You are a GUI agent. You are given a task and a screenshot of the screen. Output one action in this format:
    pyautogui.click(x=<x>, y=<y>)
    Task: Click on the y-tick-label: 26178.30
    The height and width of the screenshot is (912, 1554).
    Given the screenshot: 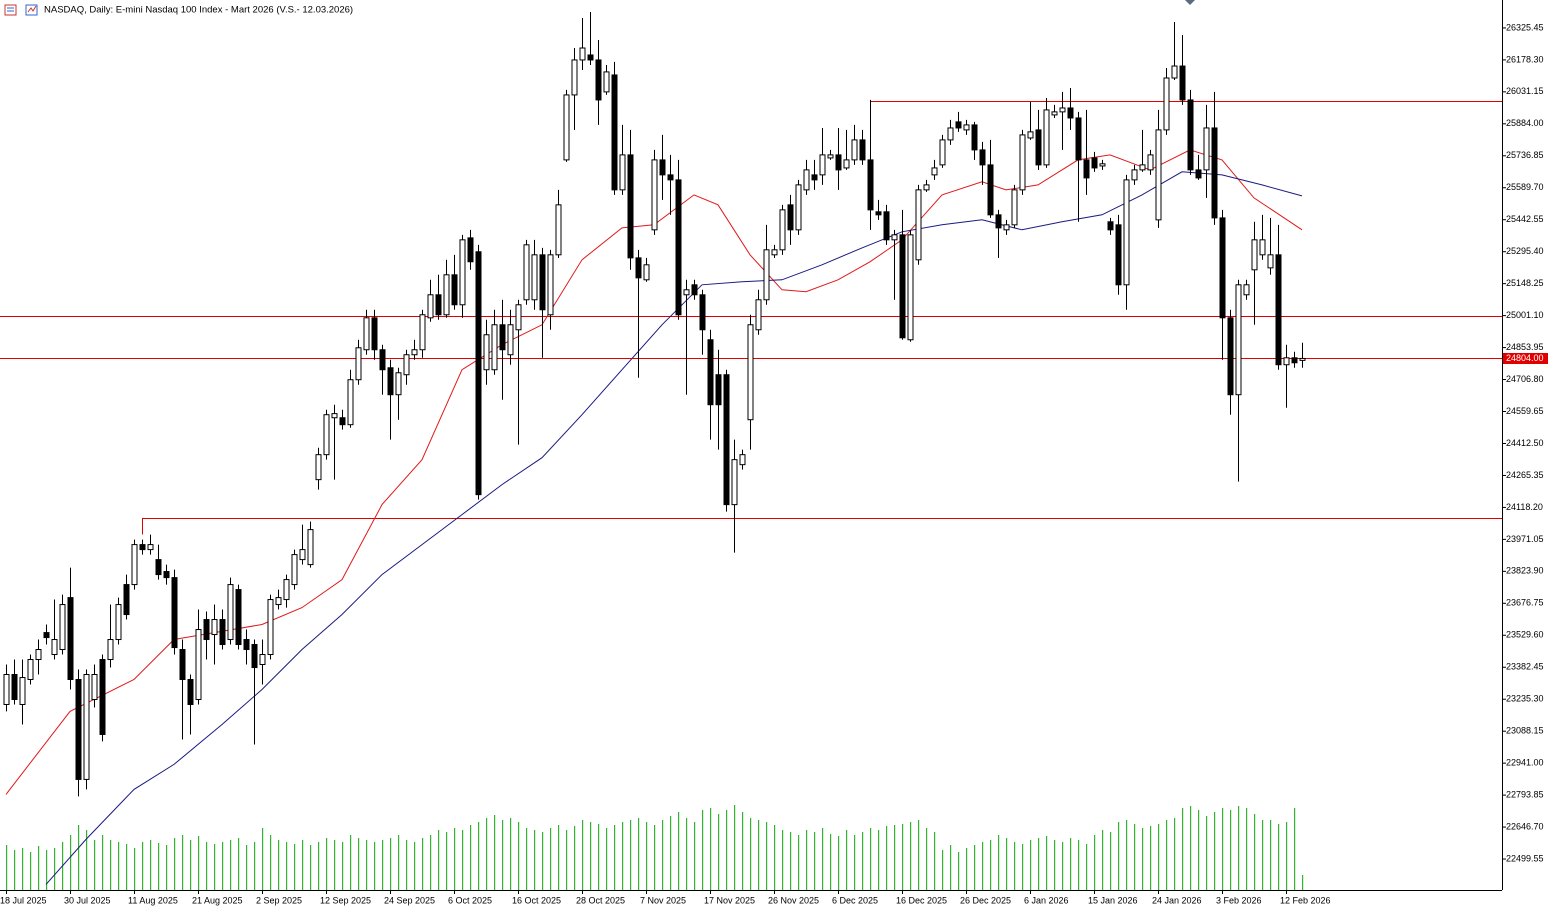 What is the action you would take?
    pyautogui.click(x=1525, y=59)
    